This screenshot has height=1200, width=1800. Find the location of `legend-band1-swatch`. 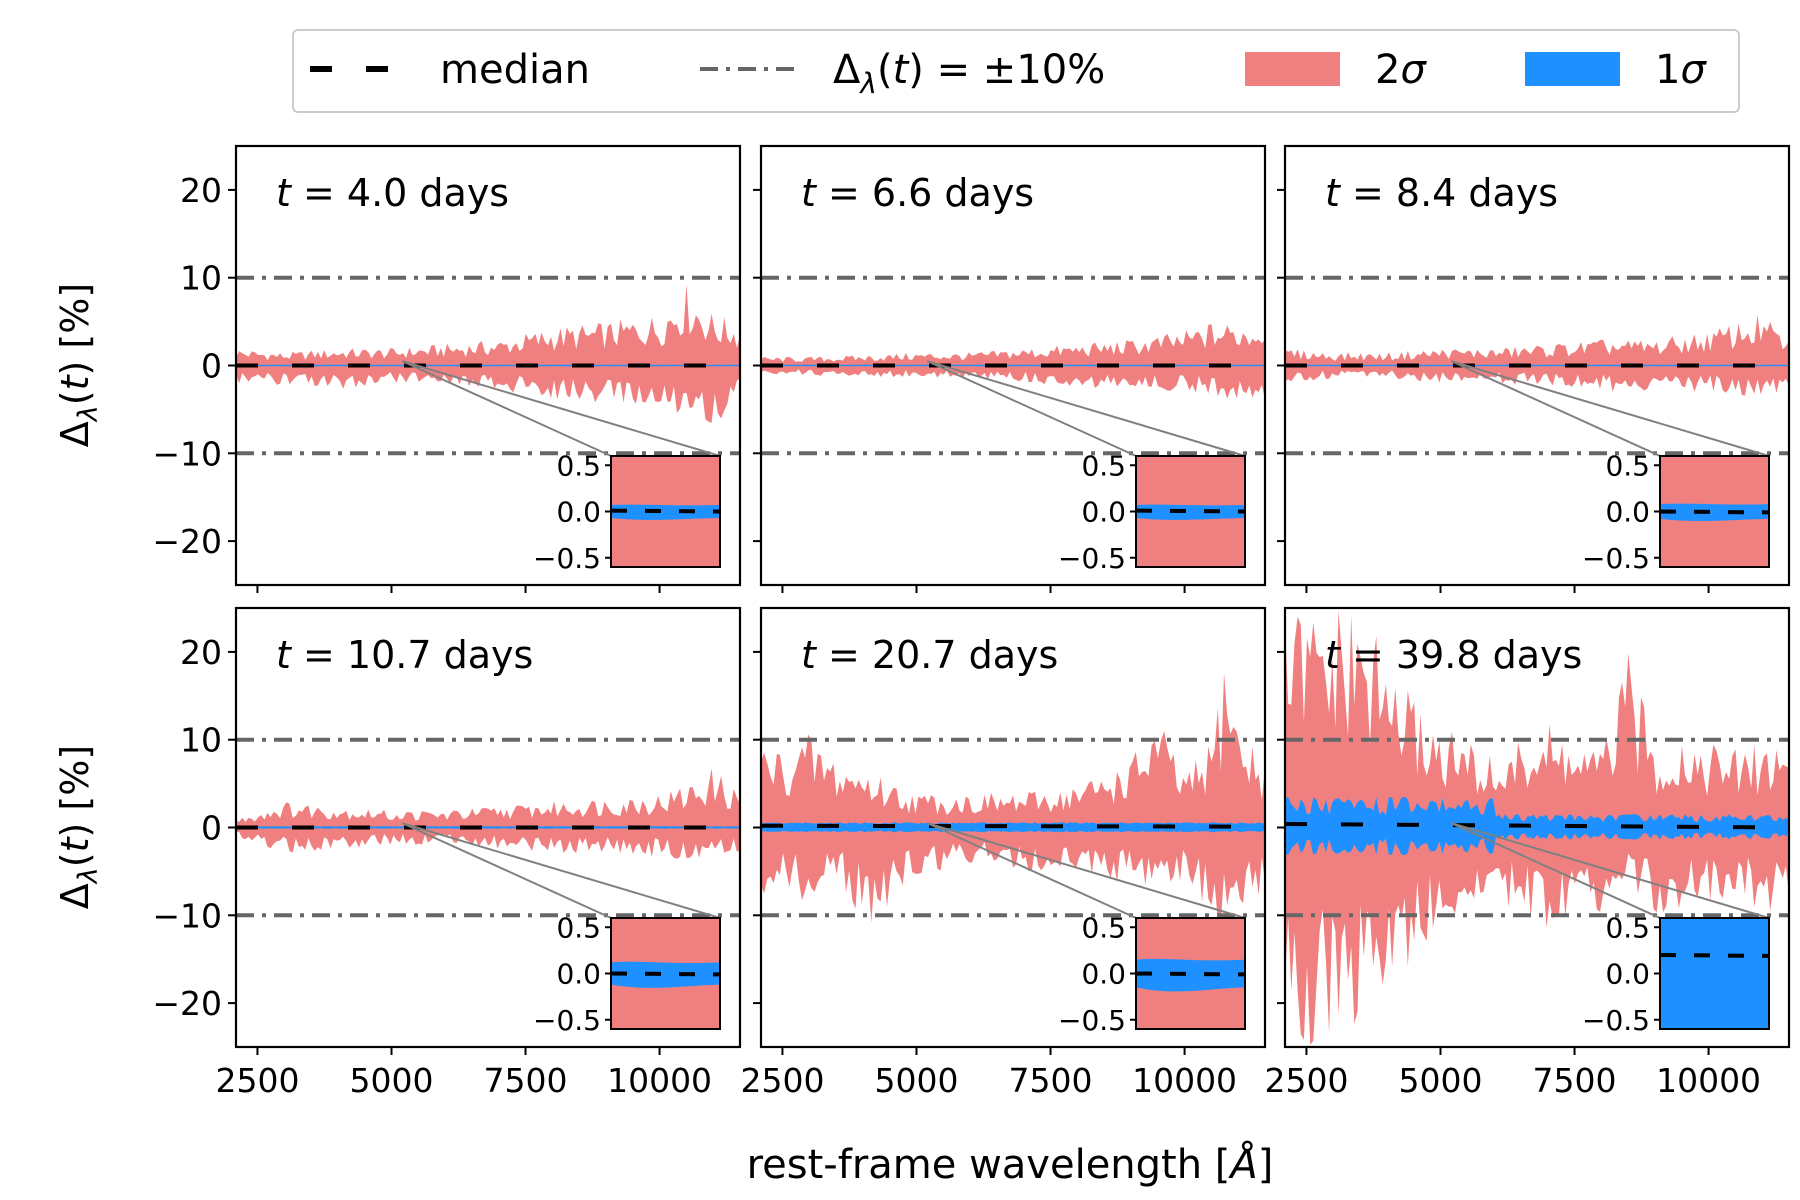

legend-band1-swatch is located at coordinates (1572, 69).